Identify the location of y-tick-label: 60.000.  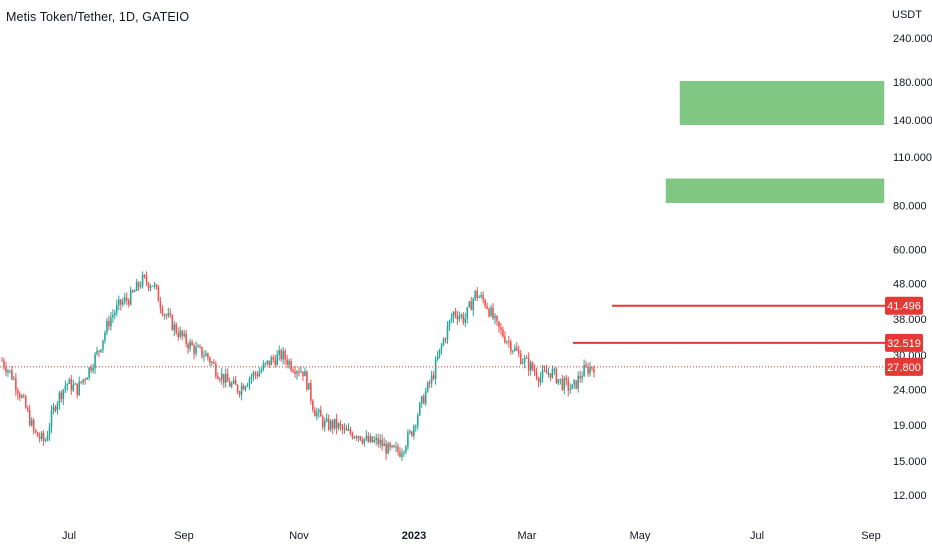
(910, 250).